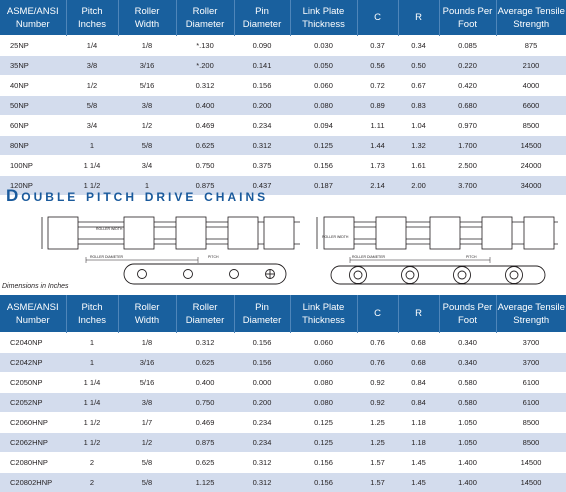  Describe the element at coordinates (205, 482) in the screenshot. I see `bottom-table-cell: 1.125` at that location.